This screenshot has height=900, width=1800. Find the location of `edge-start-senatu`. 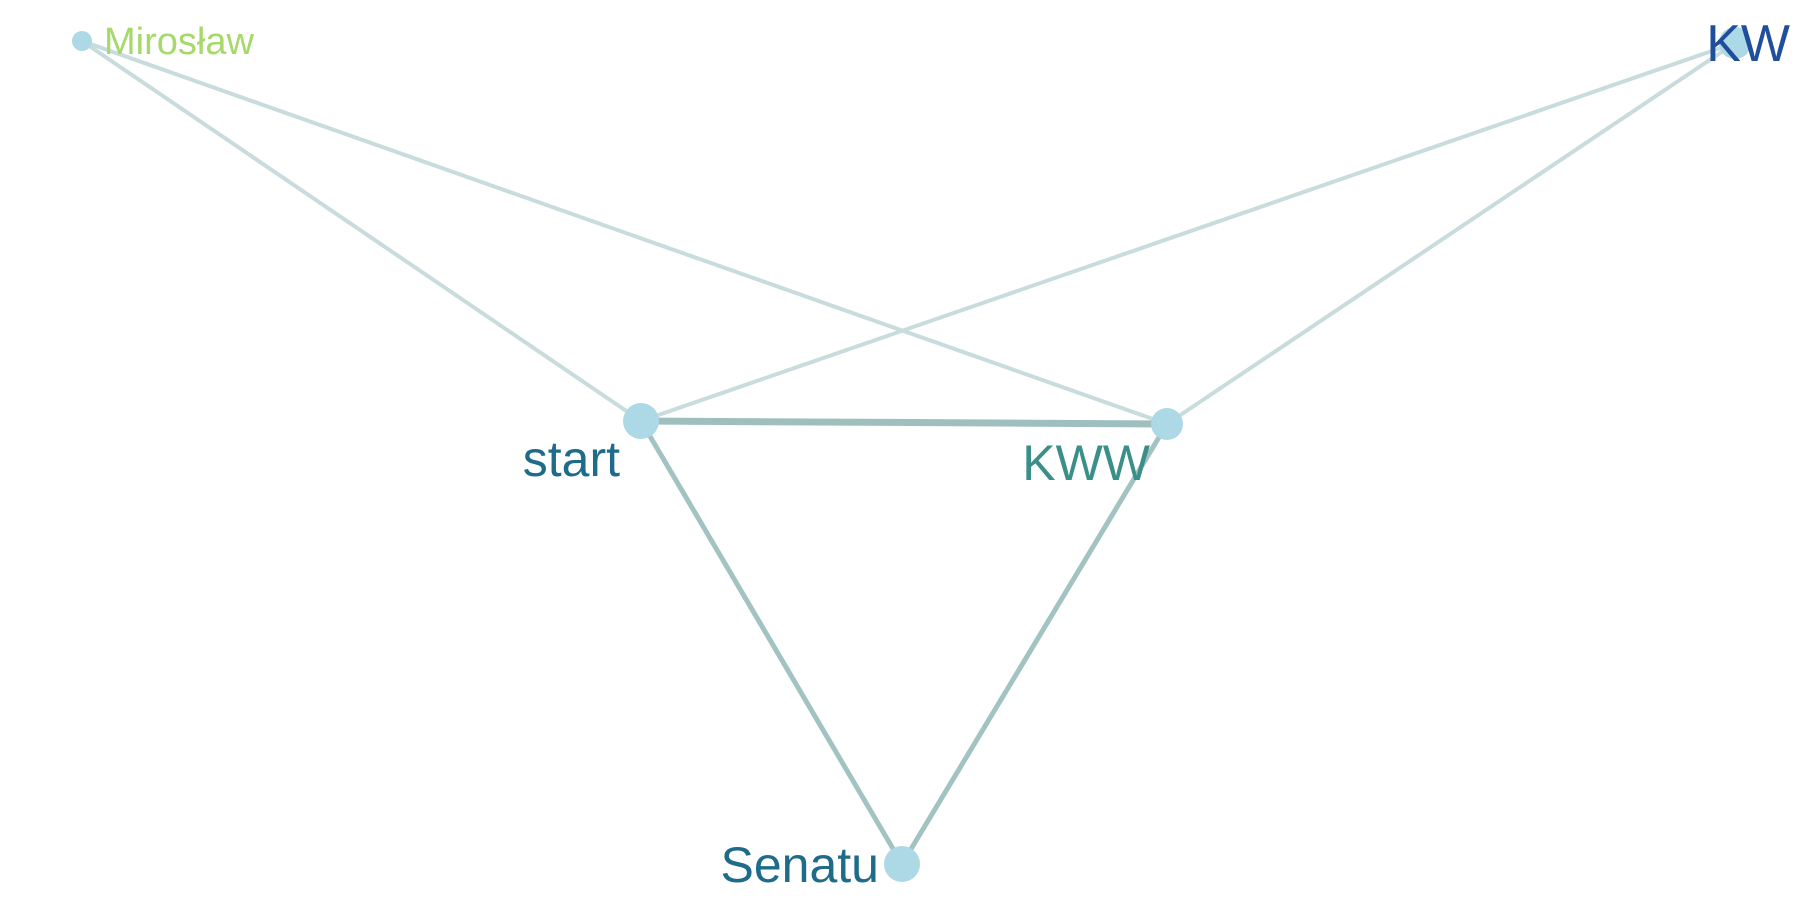

edge-start-senatu is located at coordinates (771, 642).